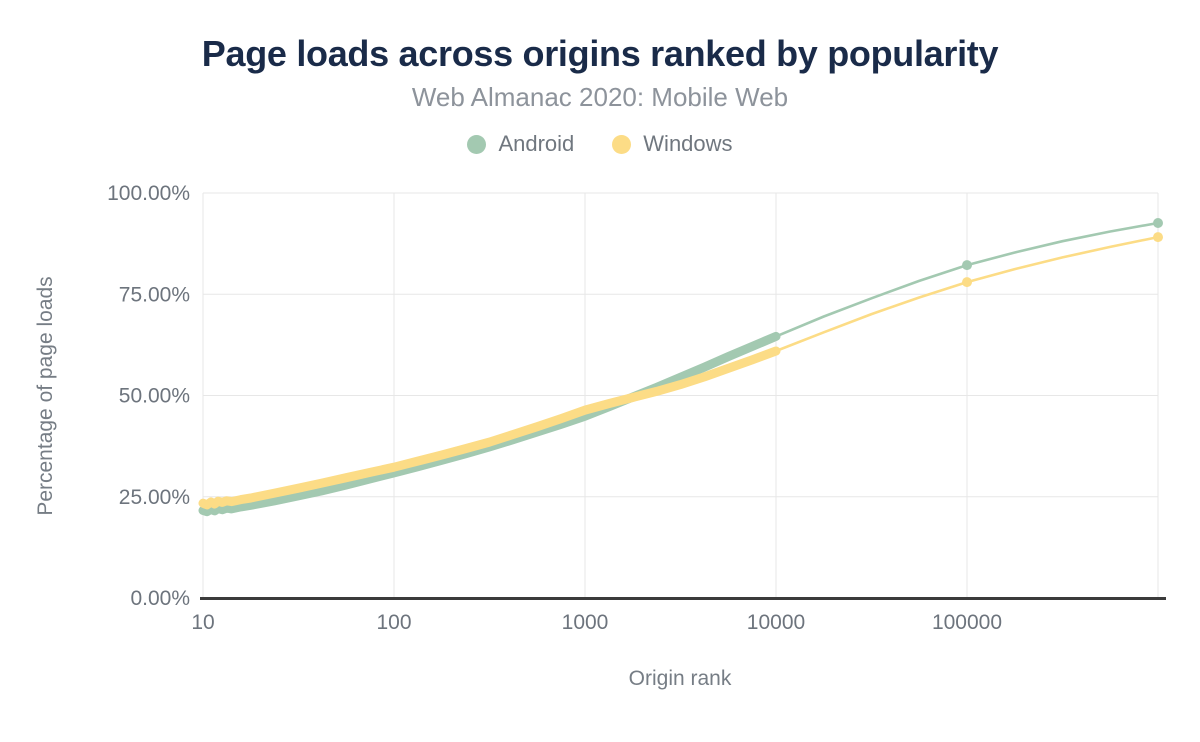 The height and width of the screenshot is (742, 1200). What do you see at coordinates (600, 144) in the screenshot?
I see `legend: Android Windows` at bounding box center [600, 144].